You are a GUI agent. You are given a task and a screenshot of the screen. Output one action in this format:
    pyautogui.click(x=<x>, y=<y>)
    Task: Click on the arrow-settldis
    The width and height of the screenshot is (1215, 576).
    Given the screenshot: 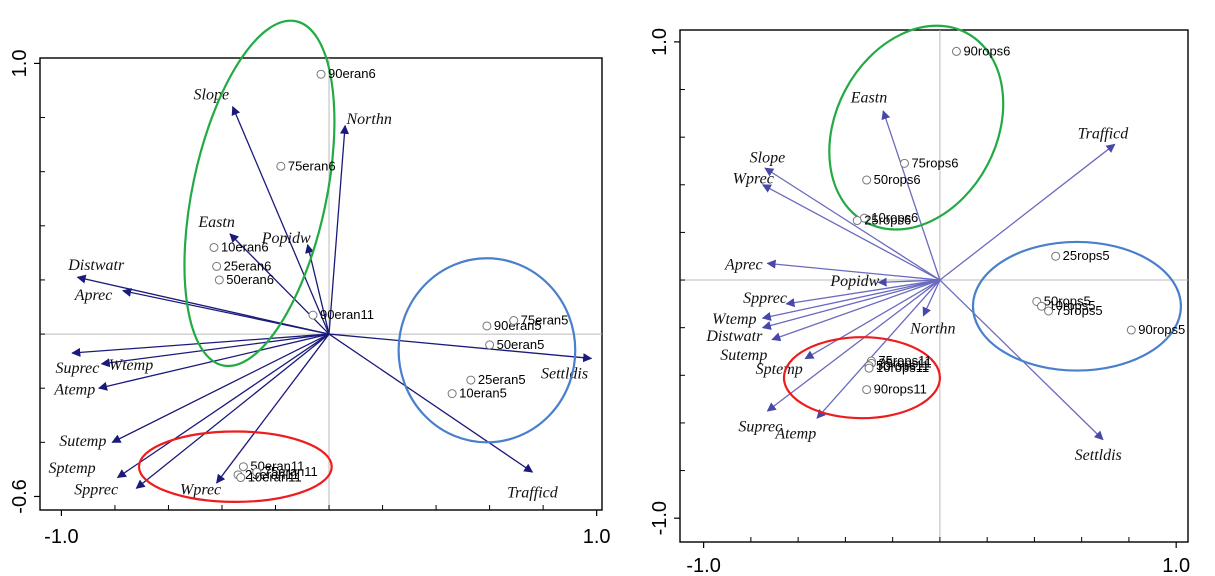 What is the action you would take?
    pyautogui.click(x=460, y=348)
    